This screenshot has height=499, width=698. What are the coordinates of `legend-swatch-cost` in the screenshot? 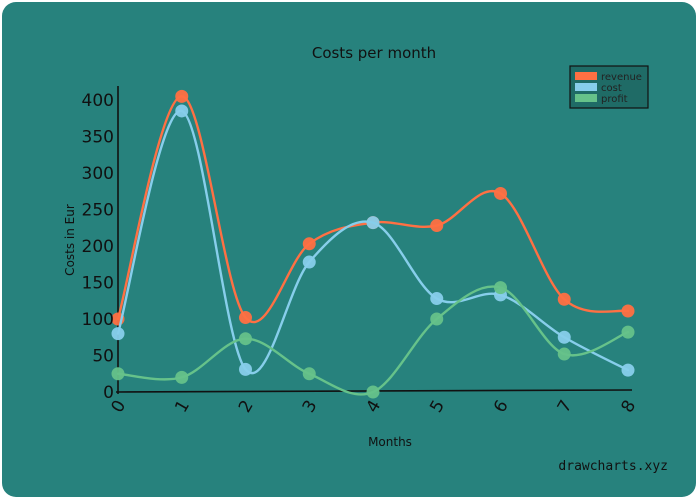 It's located at (586, 87).